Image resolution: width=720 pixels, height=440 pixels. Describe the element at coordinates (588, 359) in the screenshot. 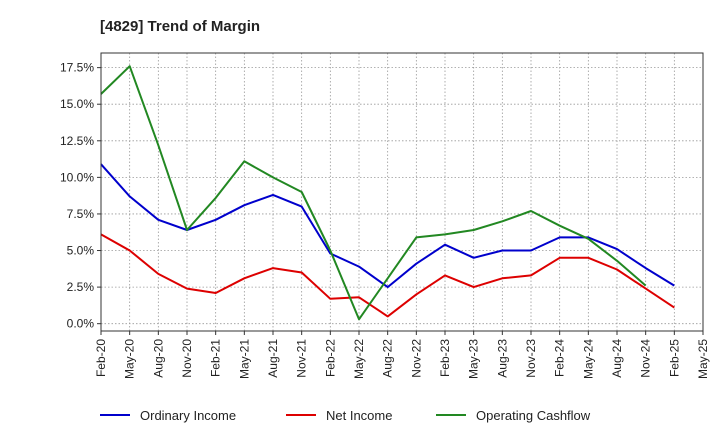

I see `x-tick-label: May-24` at that location.